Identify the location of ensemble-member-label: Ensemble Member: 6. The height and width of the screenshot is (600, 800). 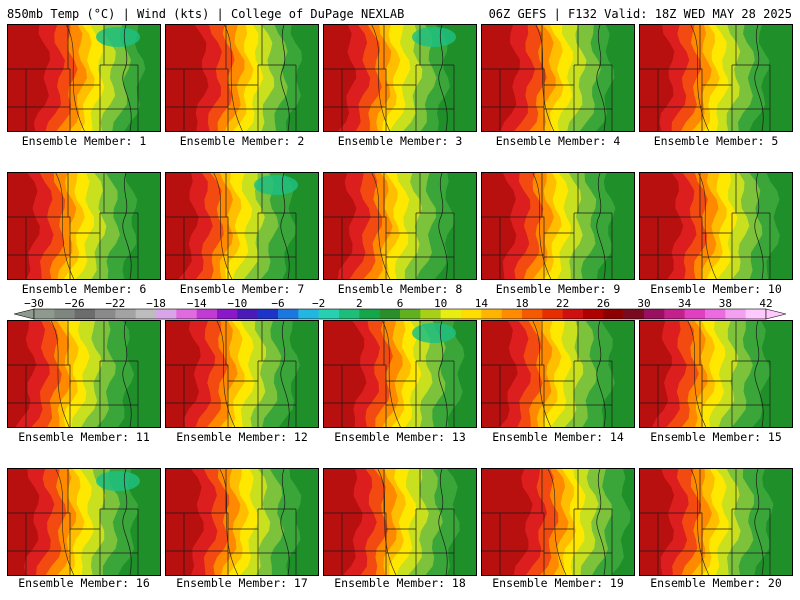
(84, 289).